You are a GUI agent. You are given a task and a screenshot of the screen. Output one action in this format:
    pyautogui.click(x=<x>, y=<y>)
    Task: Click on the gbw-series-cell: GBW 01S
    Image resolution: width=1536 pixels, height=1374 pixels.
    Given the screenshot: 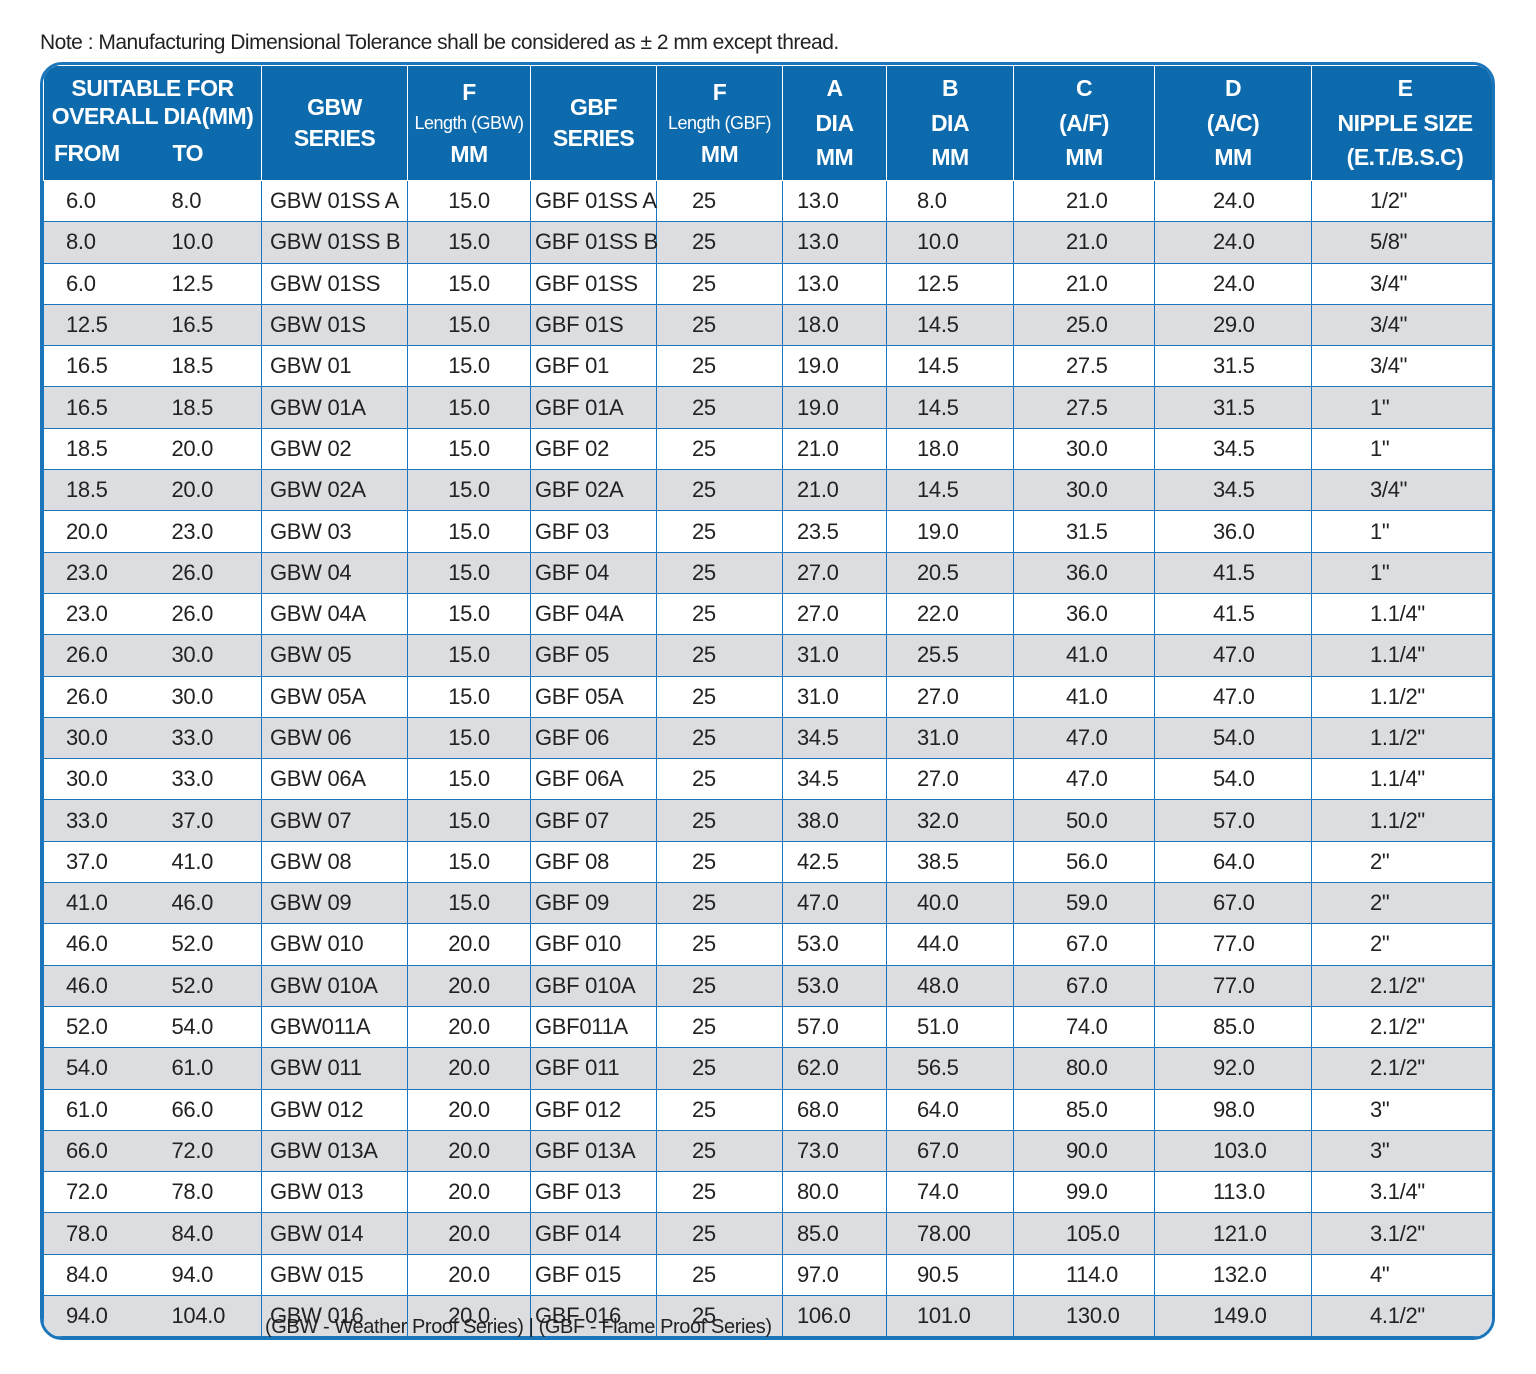 What is the action you would take?
    pyautogui.click(x=334, y=325)
    